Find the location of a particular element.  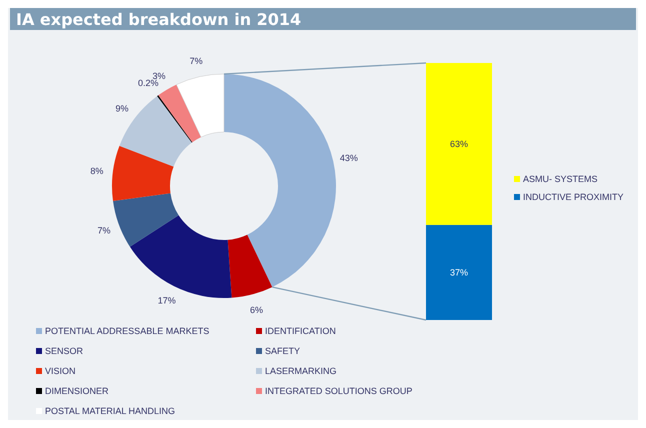

data-label: 17% is located at coordinates (167, 300).